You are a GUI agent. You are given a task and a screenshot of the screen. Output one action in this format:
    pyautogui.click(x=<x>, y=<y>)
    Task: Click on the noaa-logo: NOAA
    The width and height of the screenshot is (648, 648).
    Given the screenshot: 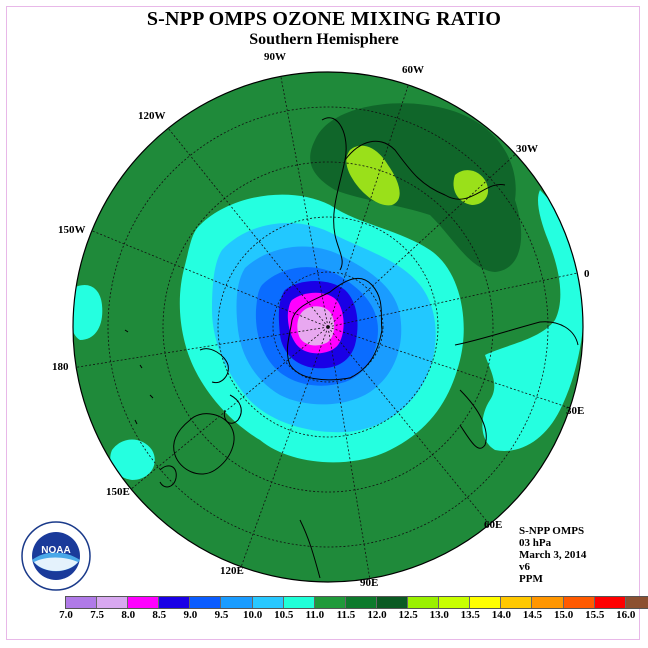 What is the action you would take?
    pyautogui.click(x=56, y=556)
    